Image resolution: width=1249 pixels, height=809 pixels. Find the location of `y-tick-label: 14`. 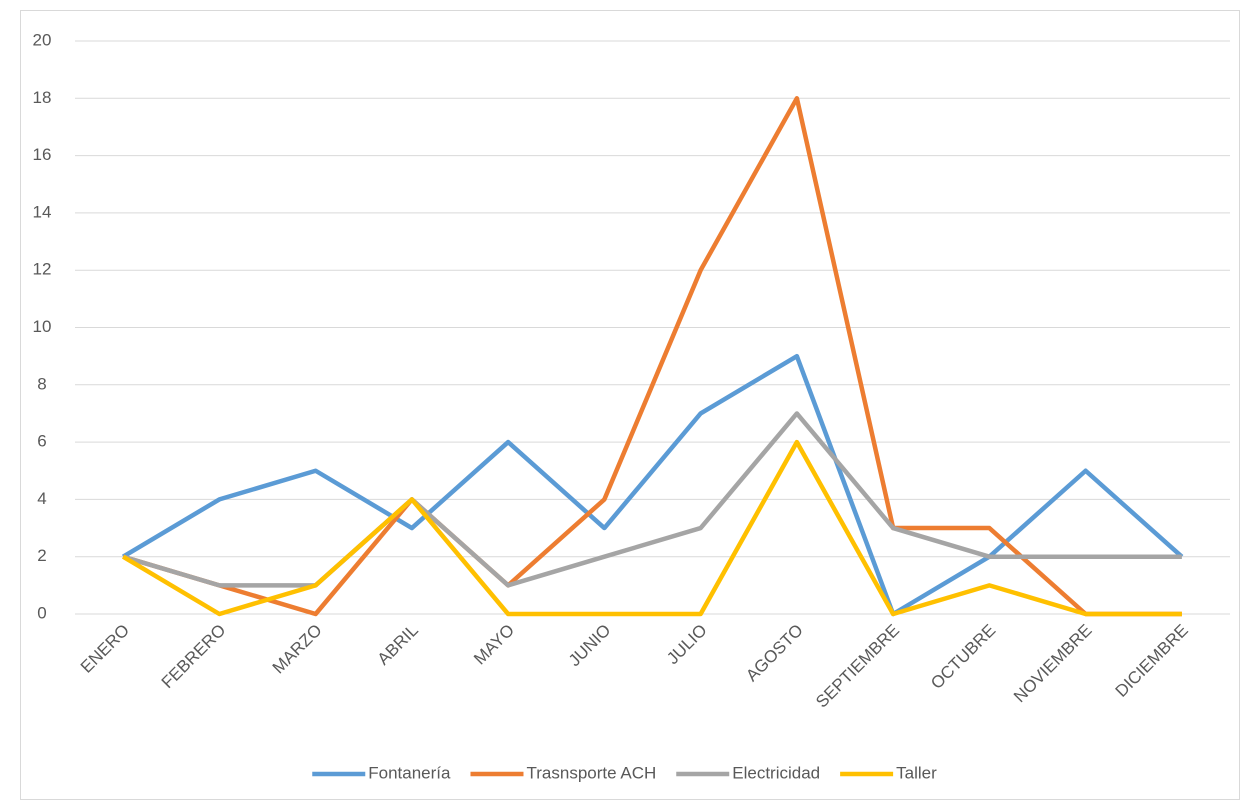

y-tick-label: 14 is located at coordinates (42, 211).